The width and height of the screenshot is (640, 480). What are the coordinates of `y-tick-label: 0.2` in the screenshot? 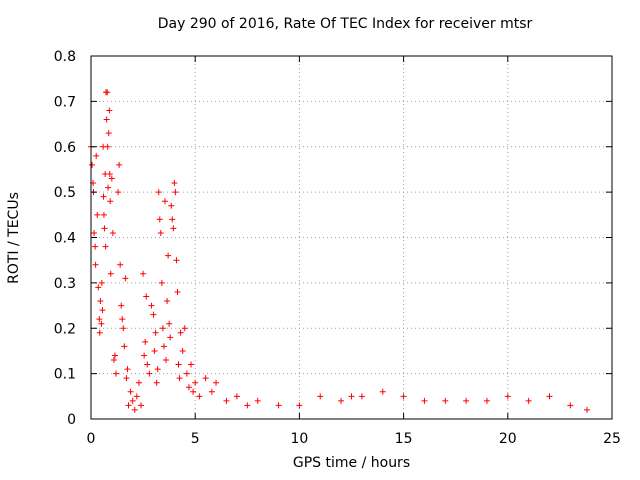 It's located at (65, 329).